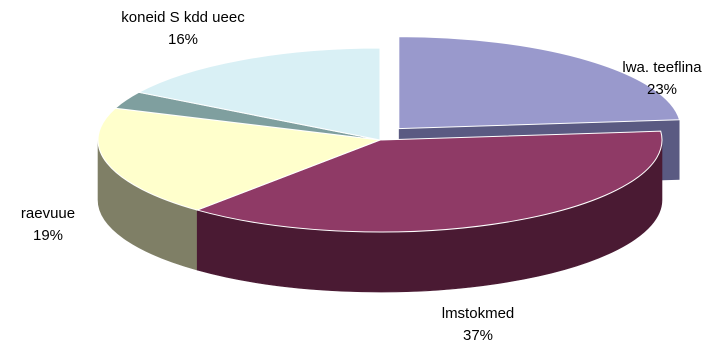  I want to click on slice-label-lmstokmed: lmstokmed, so click(478, 313).